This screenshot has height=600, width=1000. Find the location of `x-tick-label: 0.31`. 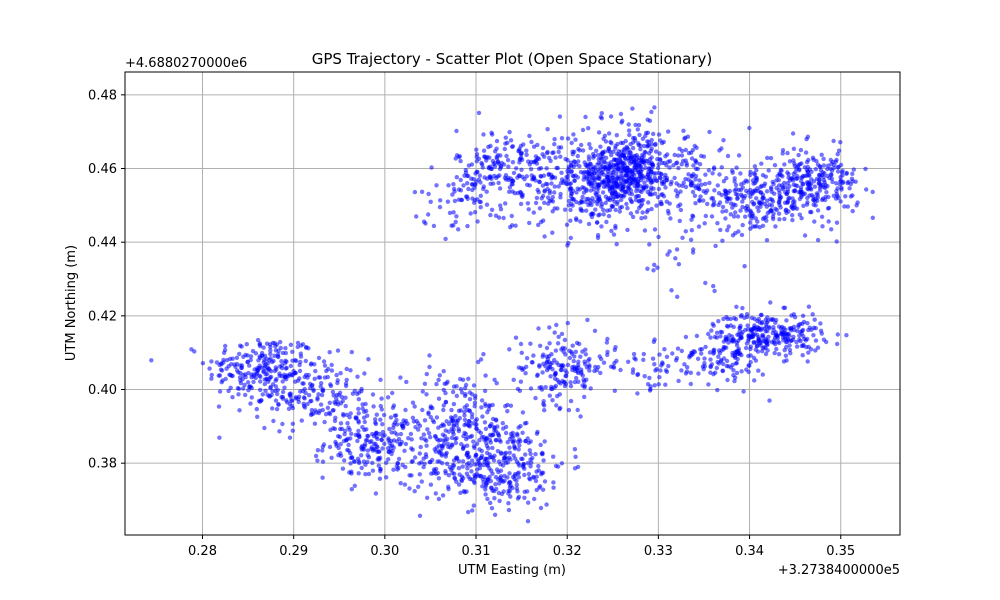

x-tick-label: 0.31 is located at coordinates (476, 551).